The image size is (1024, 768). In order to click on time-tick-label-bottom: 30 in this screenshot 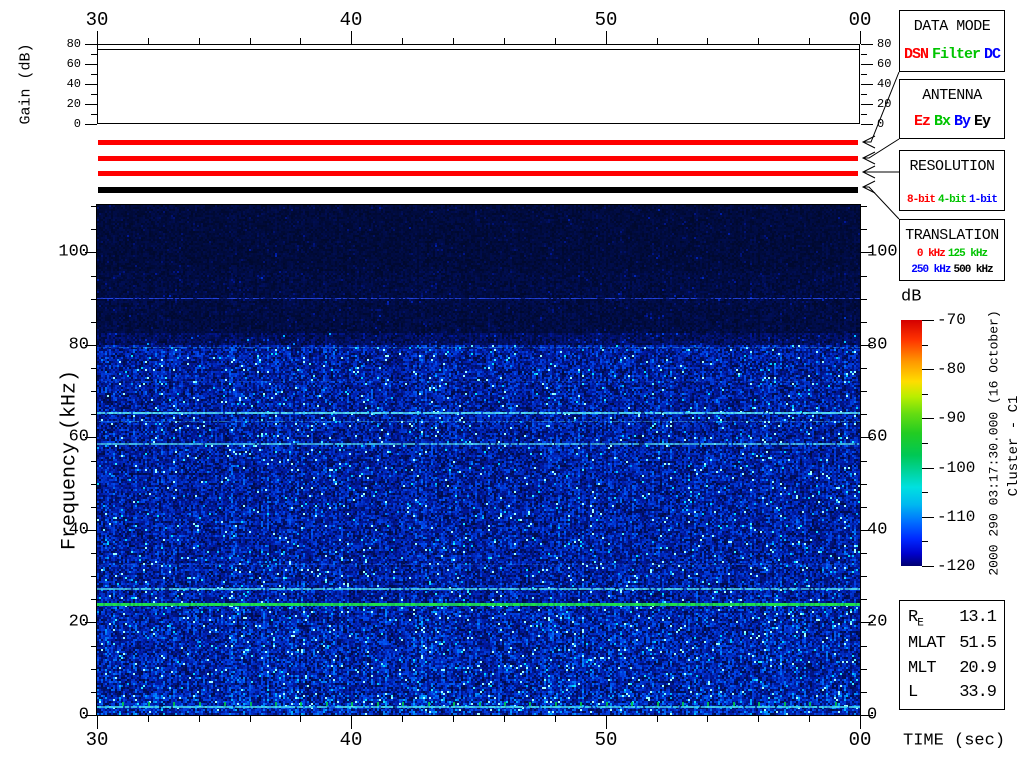, I will do `click(97, 740)`.